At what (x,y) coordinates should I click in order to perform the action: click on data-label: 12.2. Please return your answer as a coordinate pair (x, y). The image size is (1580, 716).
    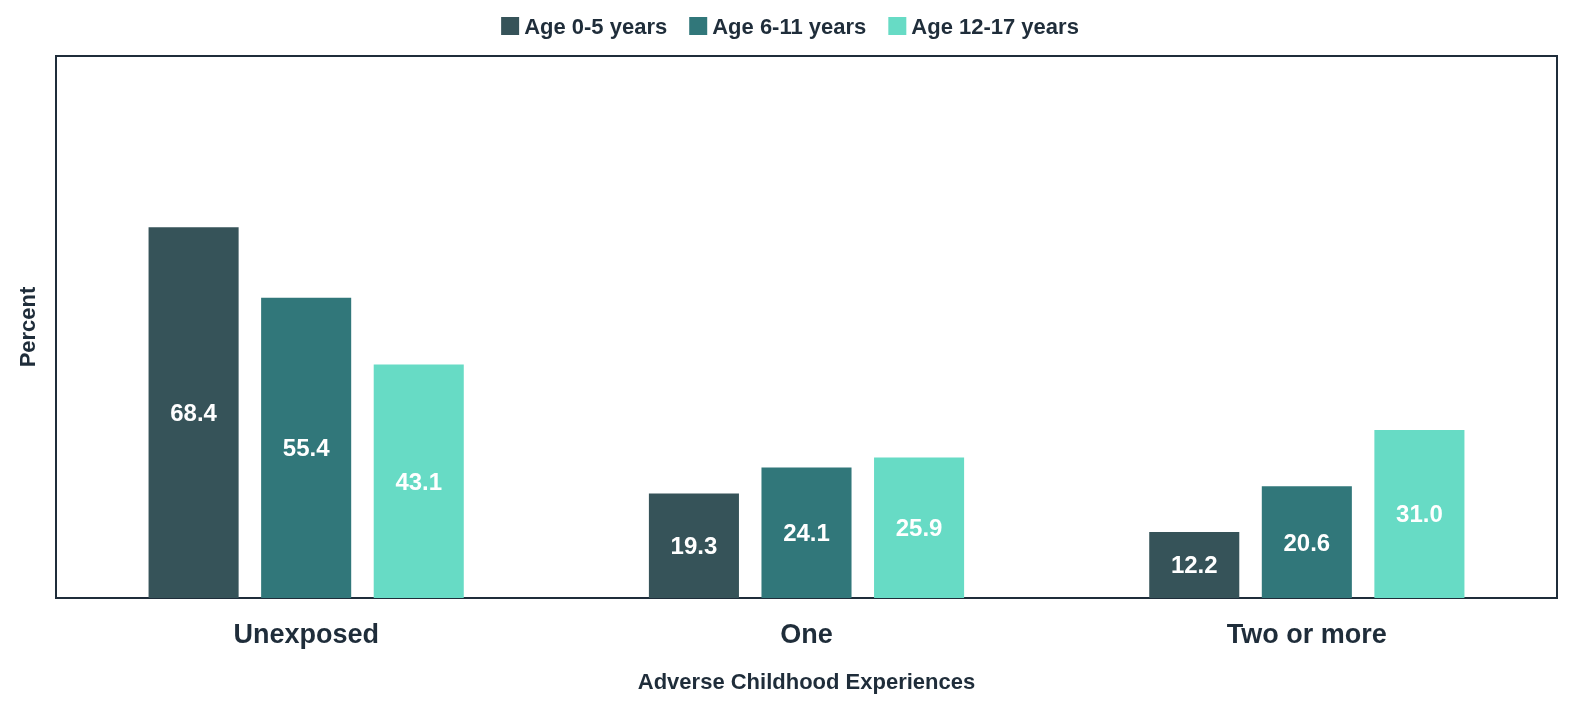
    Looking at the image, I should click on (1194, 565).